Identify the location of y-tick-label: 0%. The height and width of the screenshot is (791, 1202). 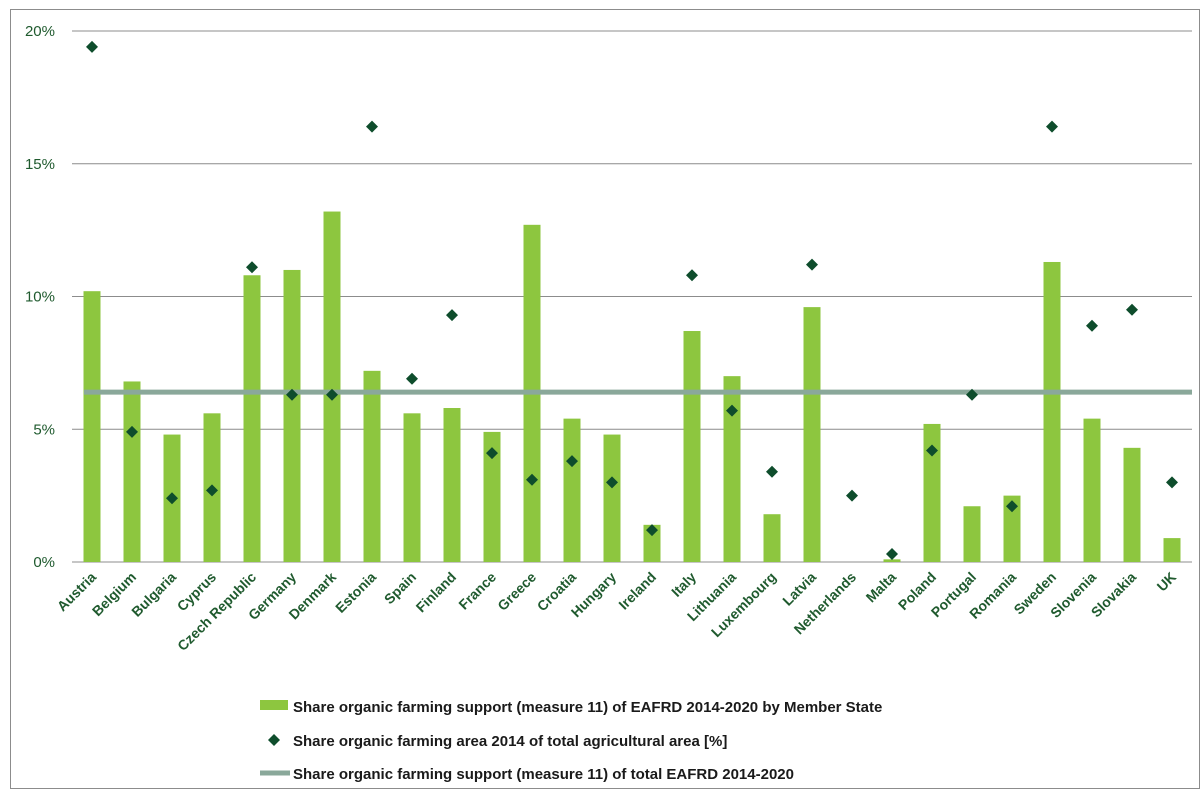
(44, 562).